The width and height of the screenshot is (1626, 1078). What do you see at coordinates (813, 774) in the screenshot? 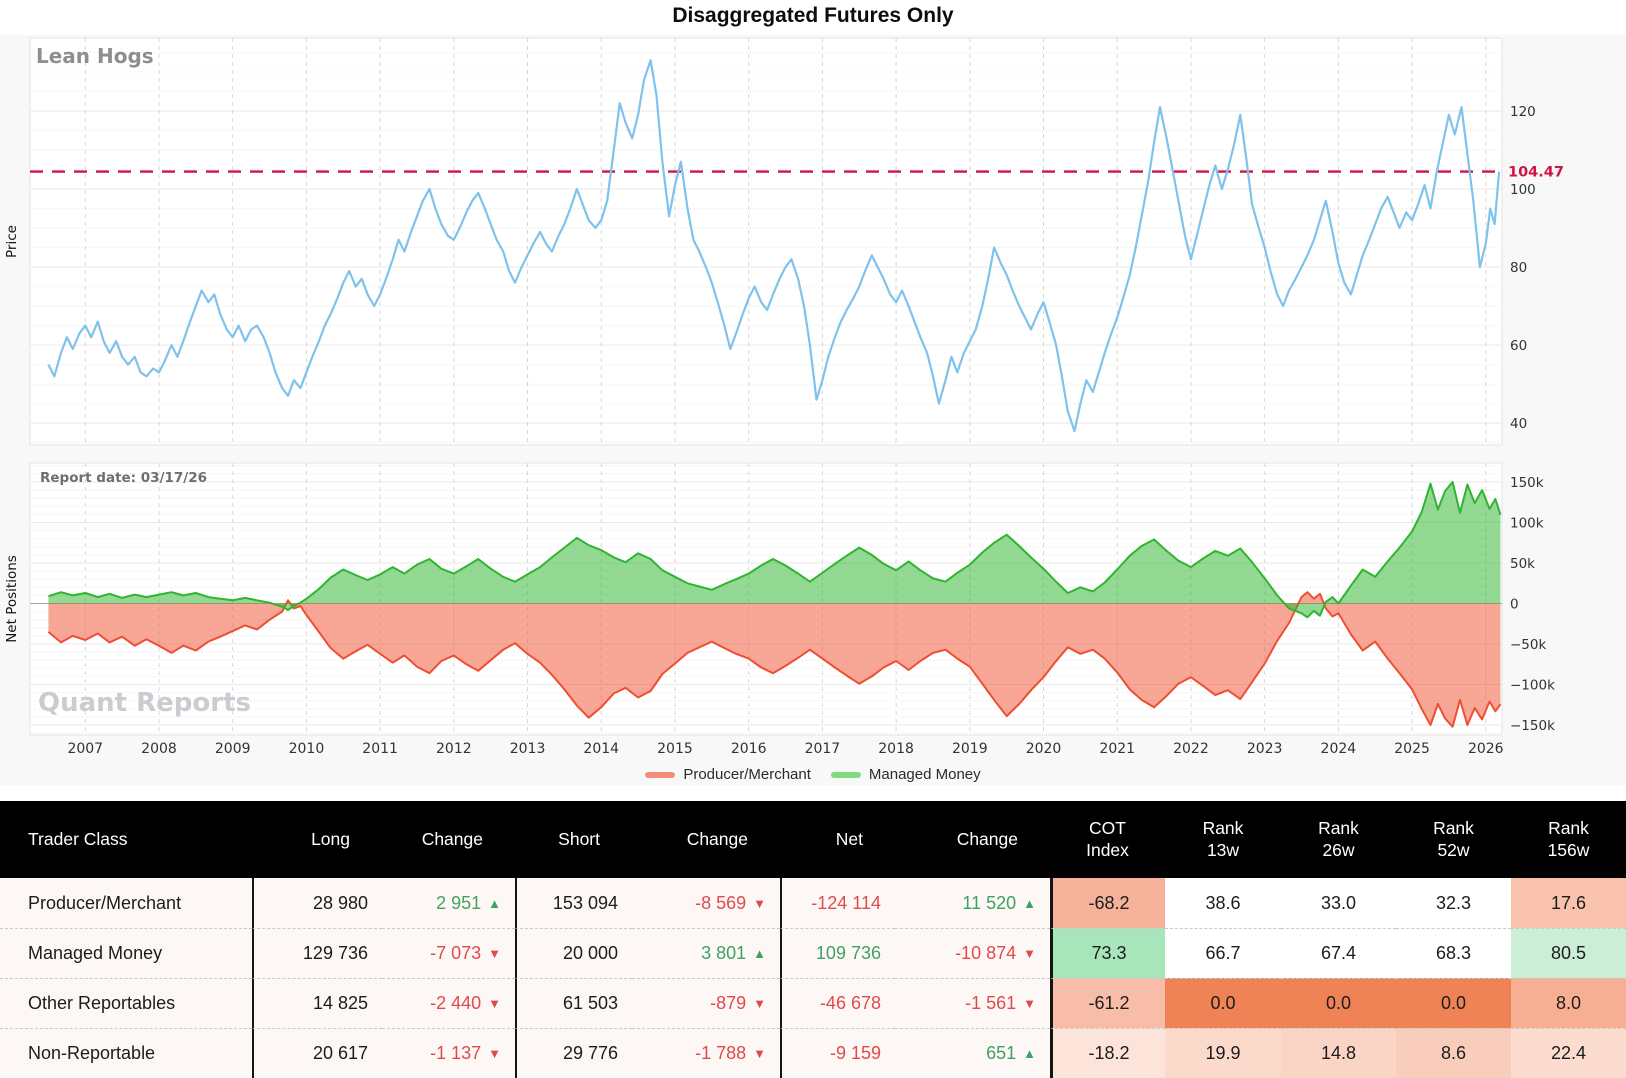
I see `legend: Producer/Merchant Managed Money` at bounding box center [813, 774].